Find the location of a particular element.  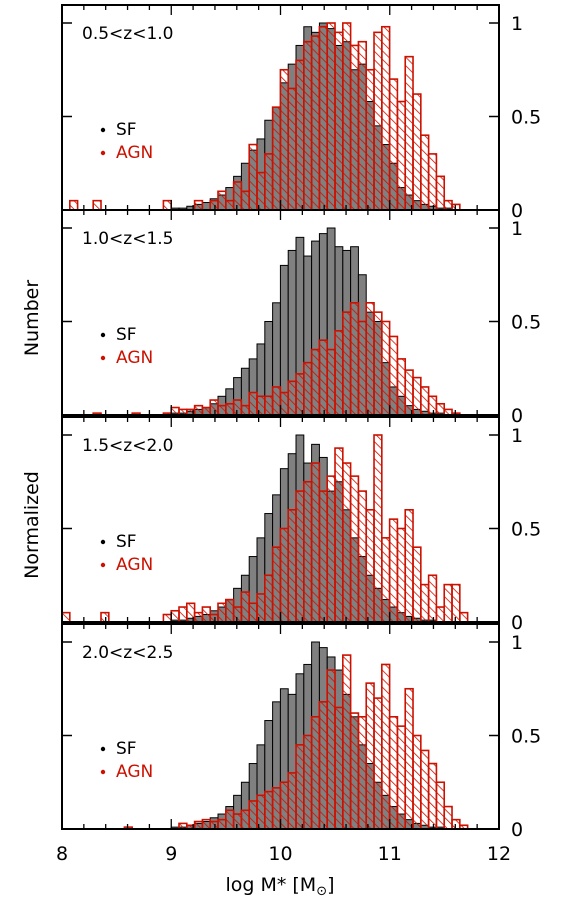

sf-bar is located at coordinates (206, 206).